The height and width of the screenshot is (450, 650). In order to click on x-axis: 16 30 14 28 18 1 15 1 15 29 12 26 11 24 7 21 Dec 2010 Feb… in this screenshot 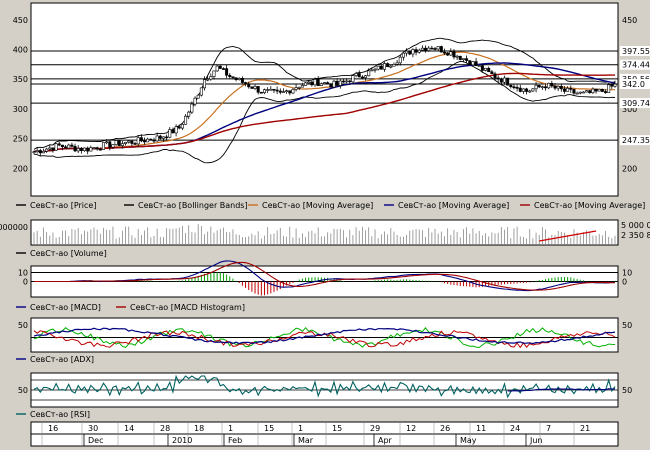, I will do `click(324, 434)`.